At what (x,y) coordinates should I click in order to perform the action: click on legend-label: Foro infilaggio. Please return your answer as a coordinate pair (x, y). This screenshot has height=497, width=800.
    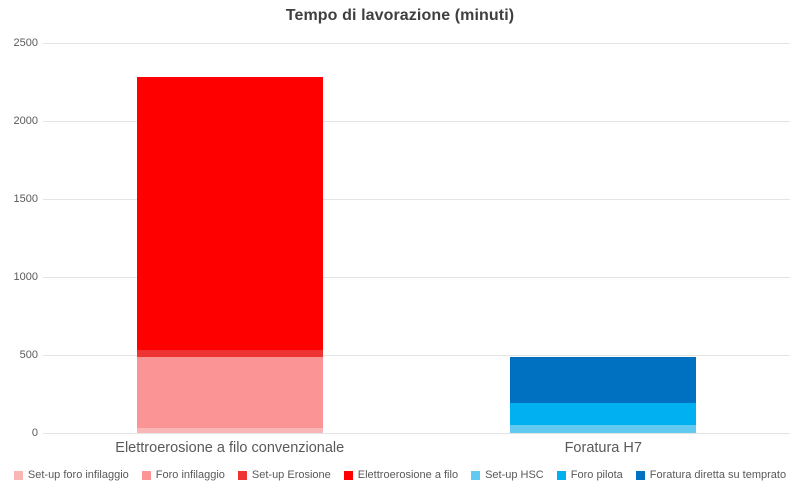
    Looking at the image, I should click on (190, 475).